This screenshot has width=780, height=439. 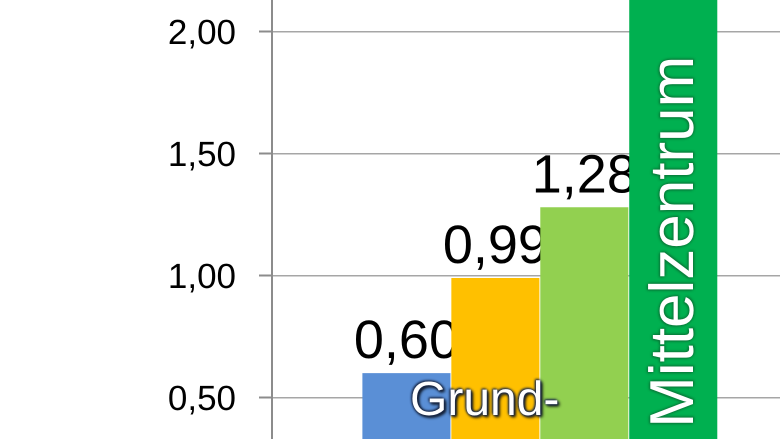 What do you see at coordinates (202, 398) in the screenshot?
I see `y-tick-label: 0,50` at bounding box center [202, 398].